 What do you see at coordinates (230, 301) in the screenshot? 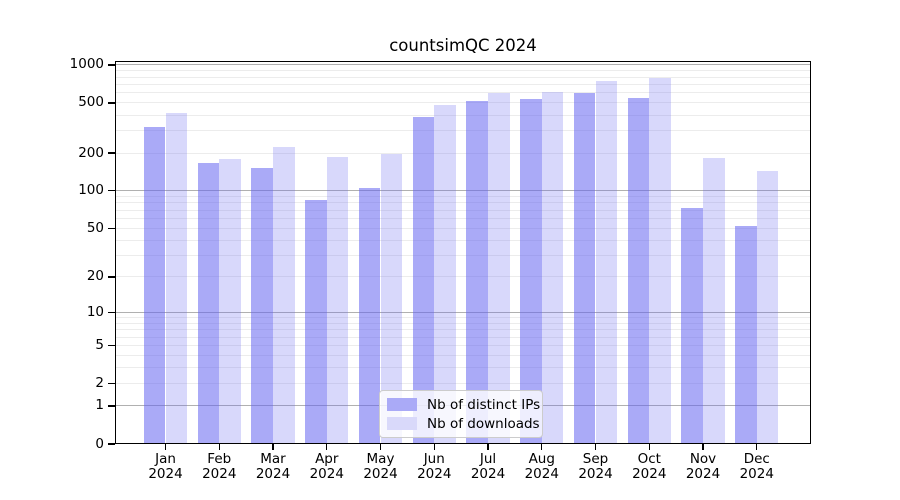
I see `bar-nb-of-downloads-feb-2024` at bounding box center [230, 301].